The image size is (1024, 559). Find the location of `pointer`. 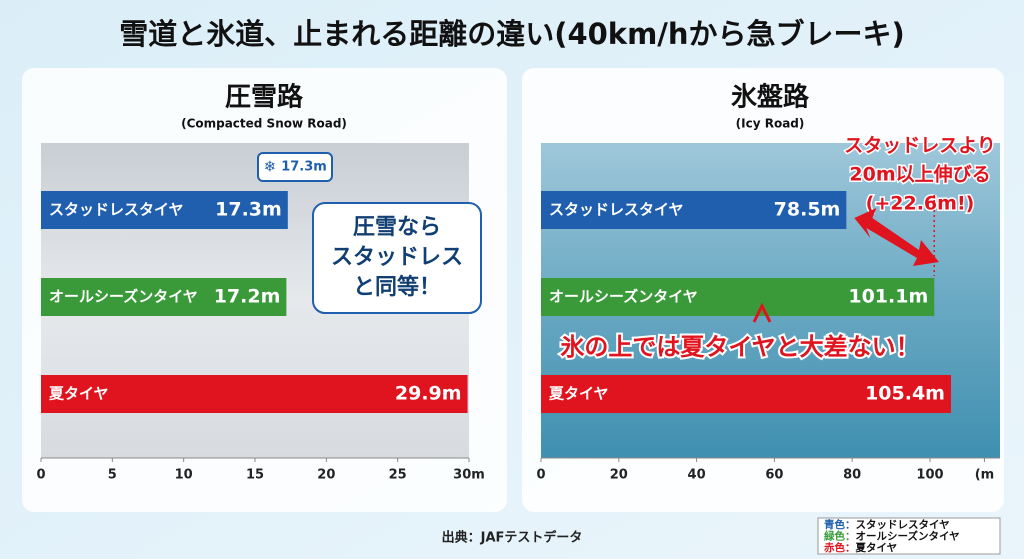

pointer is located at coordinates (762, 312).